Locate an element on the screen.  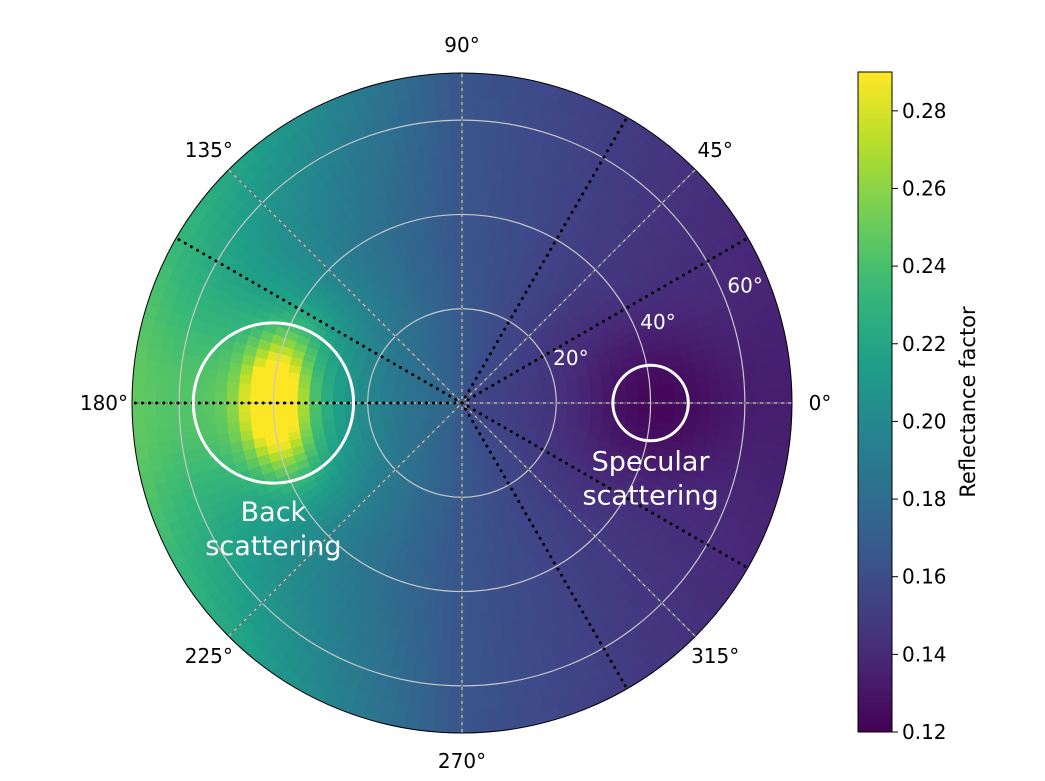
annotation-text: Specular is located at coordinates (651, 462).